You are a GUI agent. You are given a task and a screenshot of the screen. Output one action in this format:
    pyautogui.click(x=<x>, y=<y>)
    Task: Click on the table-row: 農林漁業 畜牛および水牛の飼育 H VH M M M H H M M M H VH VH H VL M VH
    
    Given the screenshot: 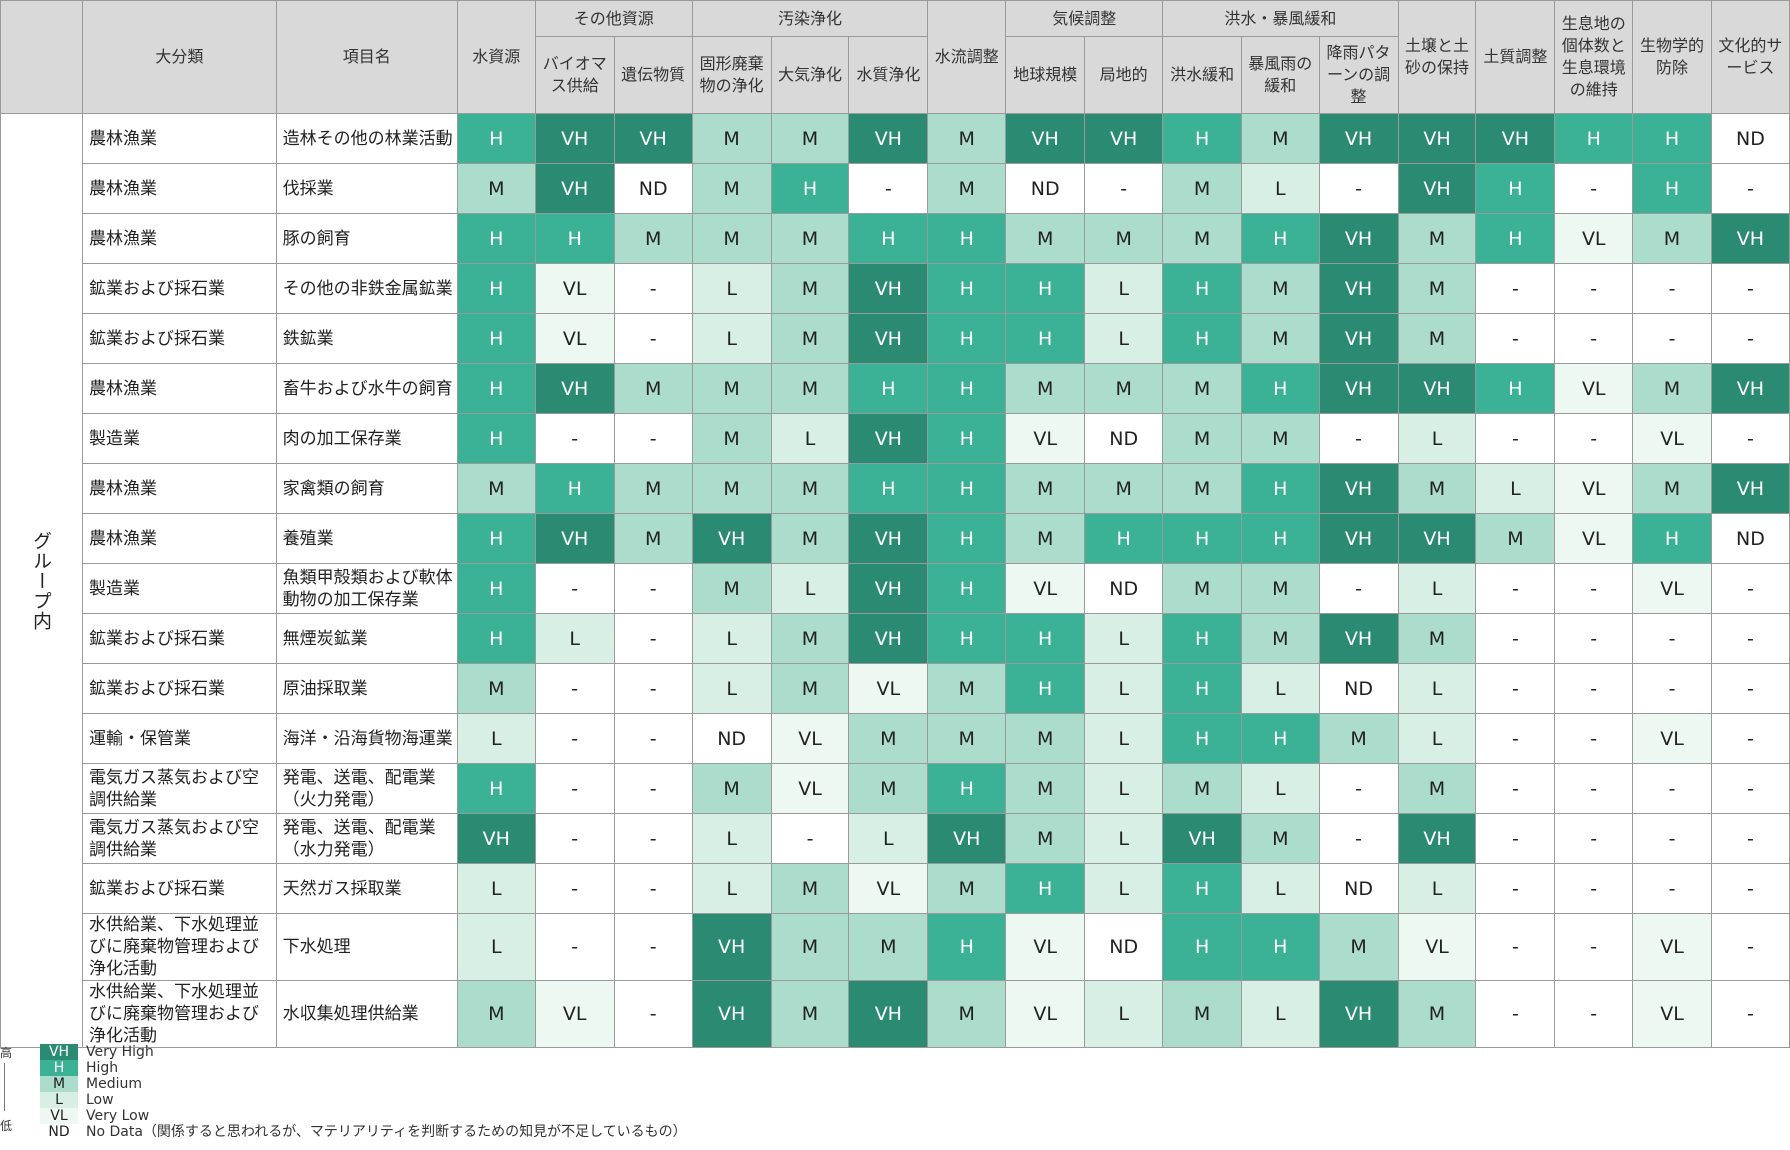 What is the action you would take?
    pyautogui.click(x=895, y=388)
    